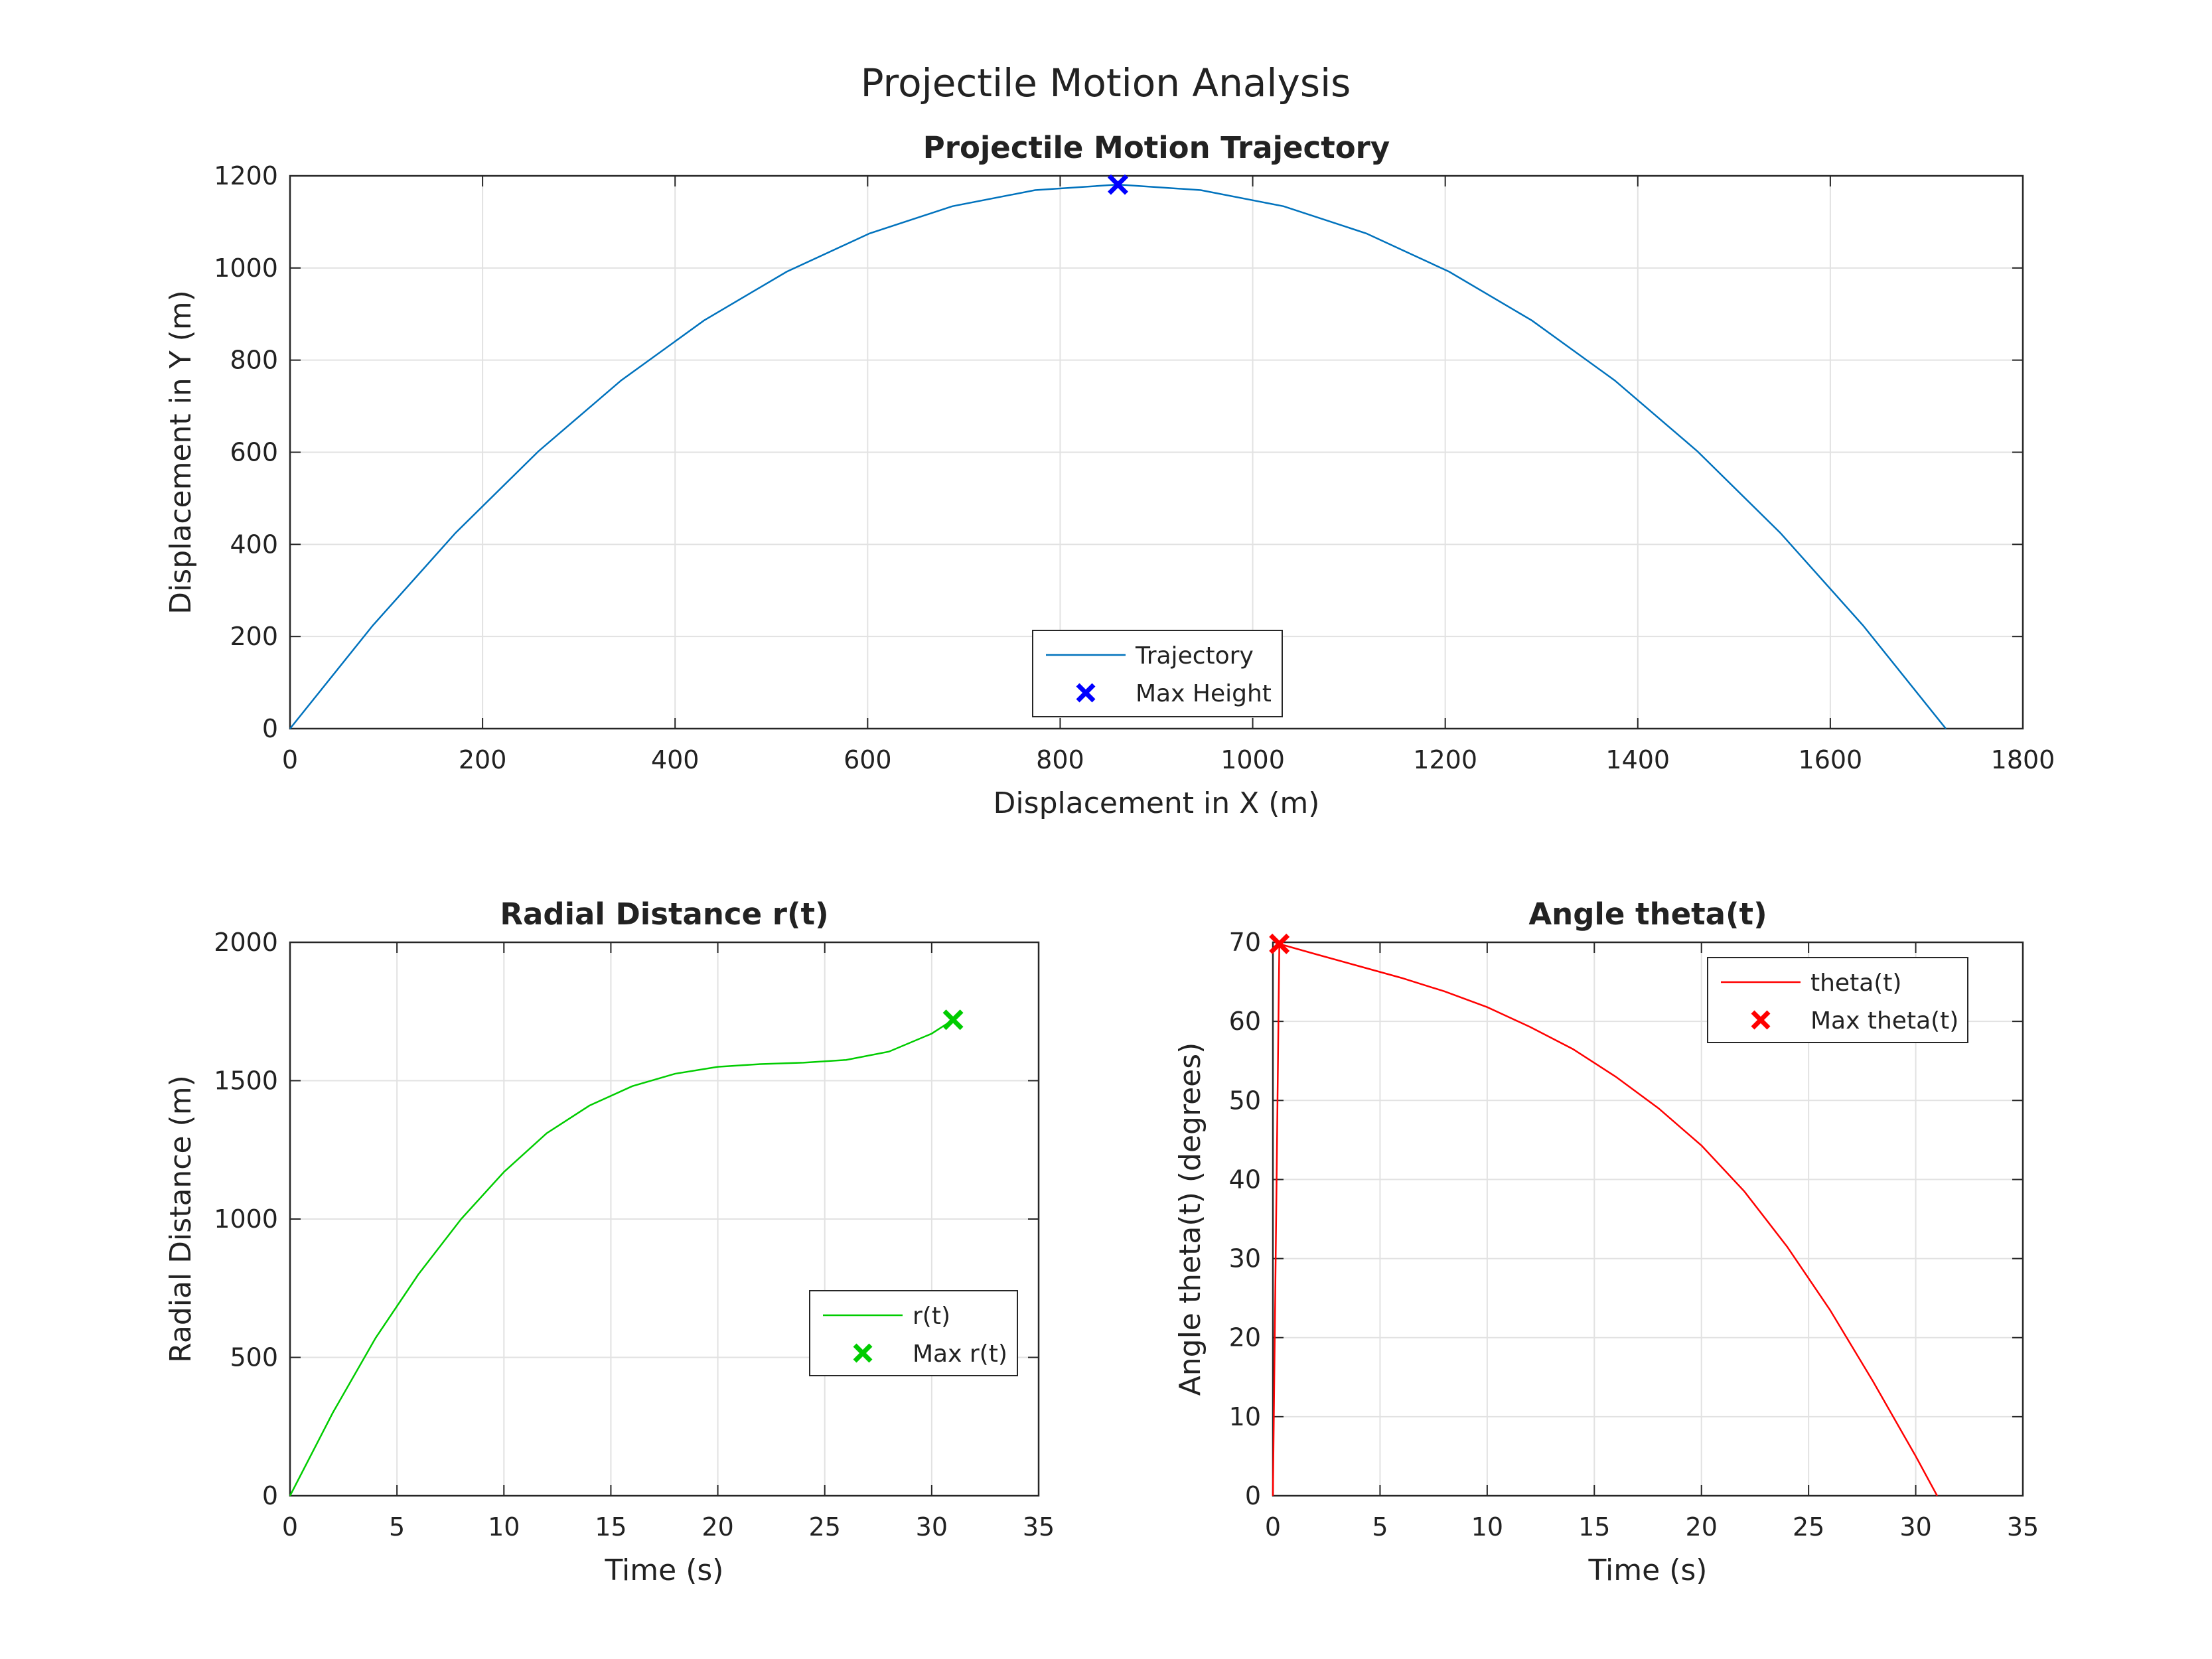  I want to click on y-tick-label: 800, so click(254, 360).